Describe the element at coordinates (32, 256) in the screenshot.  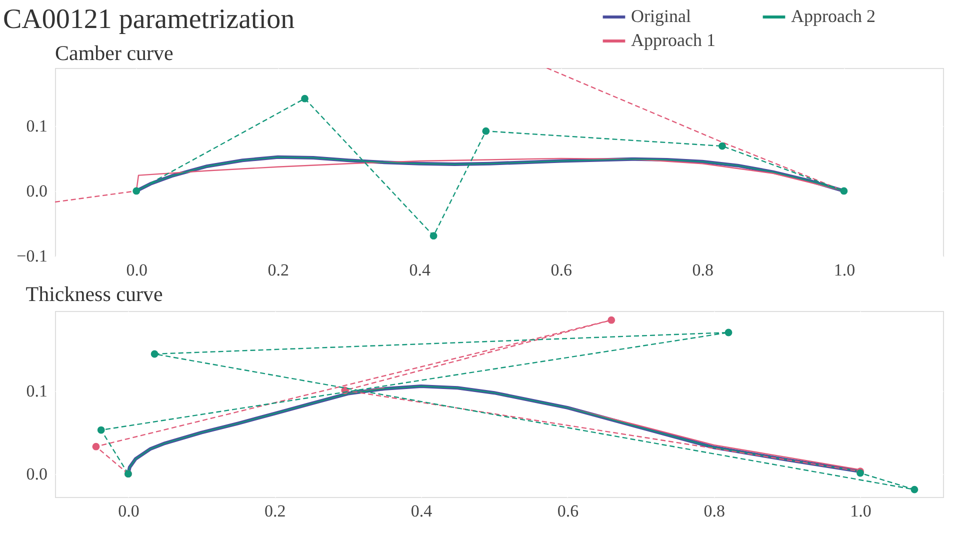
I see `y-tick-label: −0.1` at that location.